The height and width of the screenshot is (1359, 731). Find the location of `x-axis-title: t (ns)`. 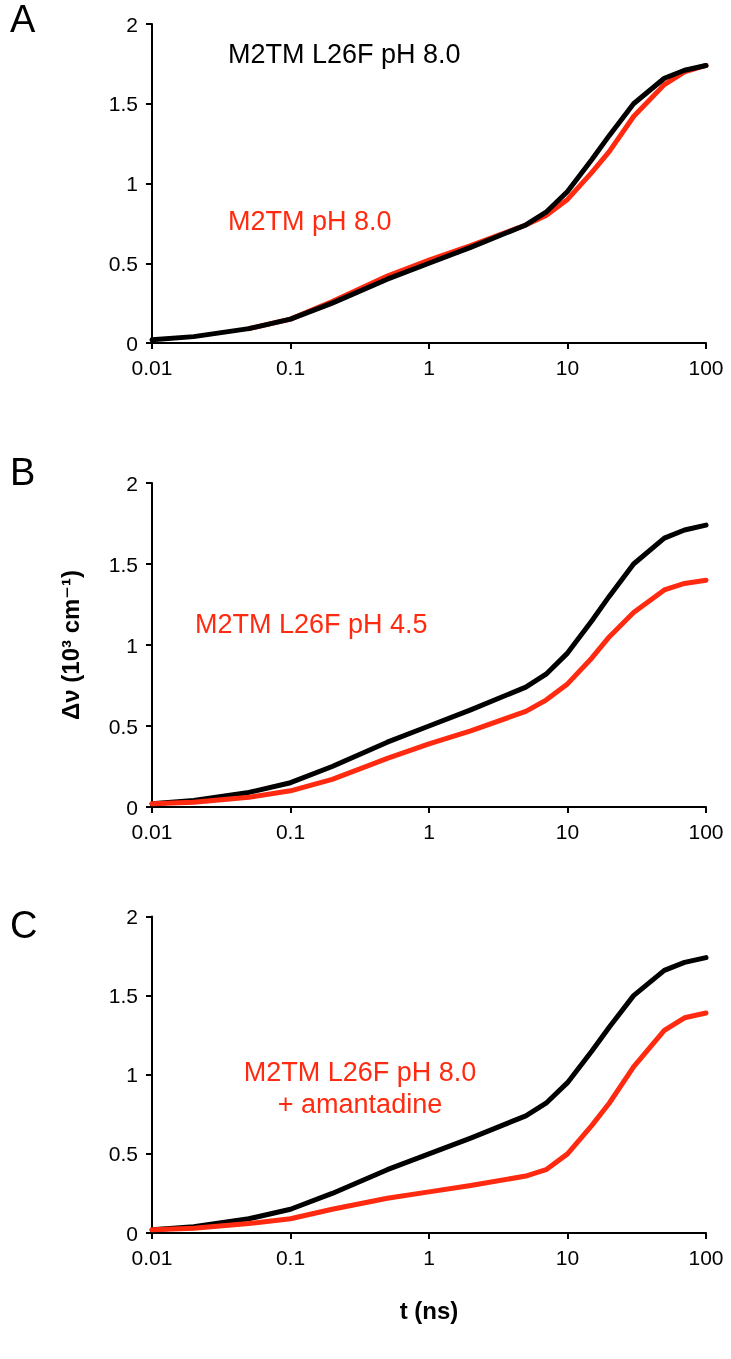

x-axis-title: t (ns) is located at coordinates (429, 1310).